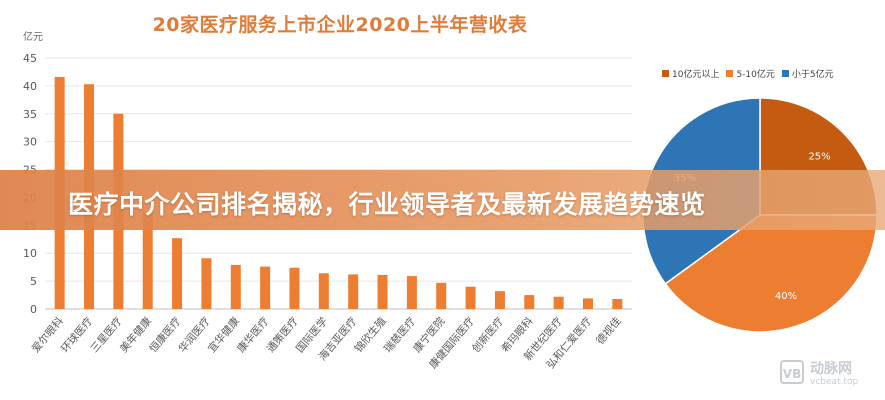 The image size is (885, 400). What do you see at coordinates (771, 273) in the screenshot?
I see `pie-slice` at bounding box center [771, 273].